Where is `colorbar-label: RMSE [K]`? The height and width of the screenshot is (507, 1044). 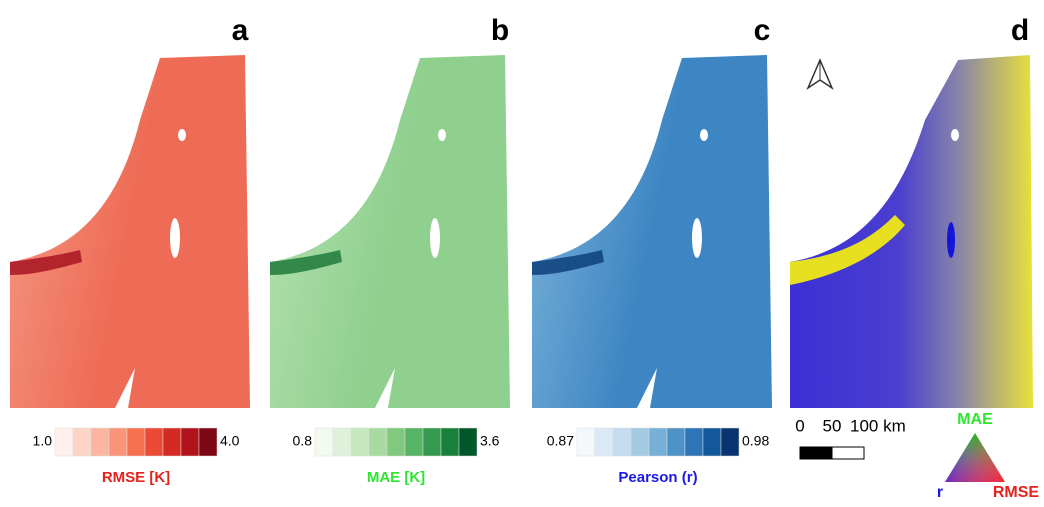
colorbar-label: RMSE [K] is located at coordinates (136, 477).